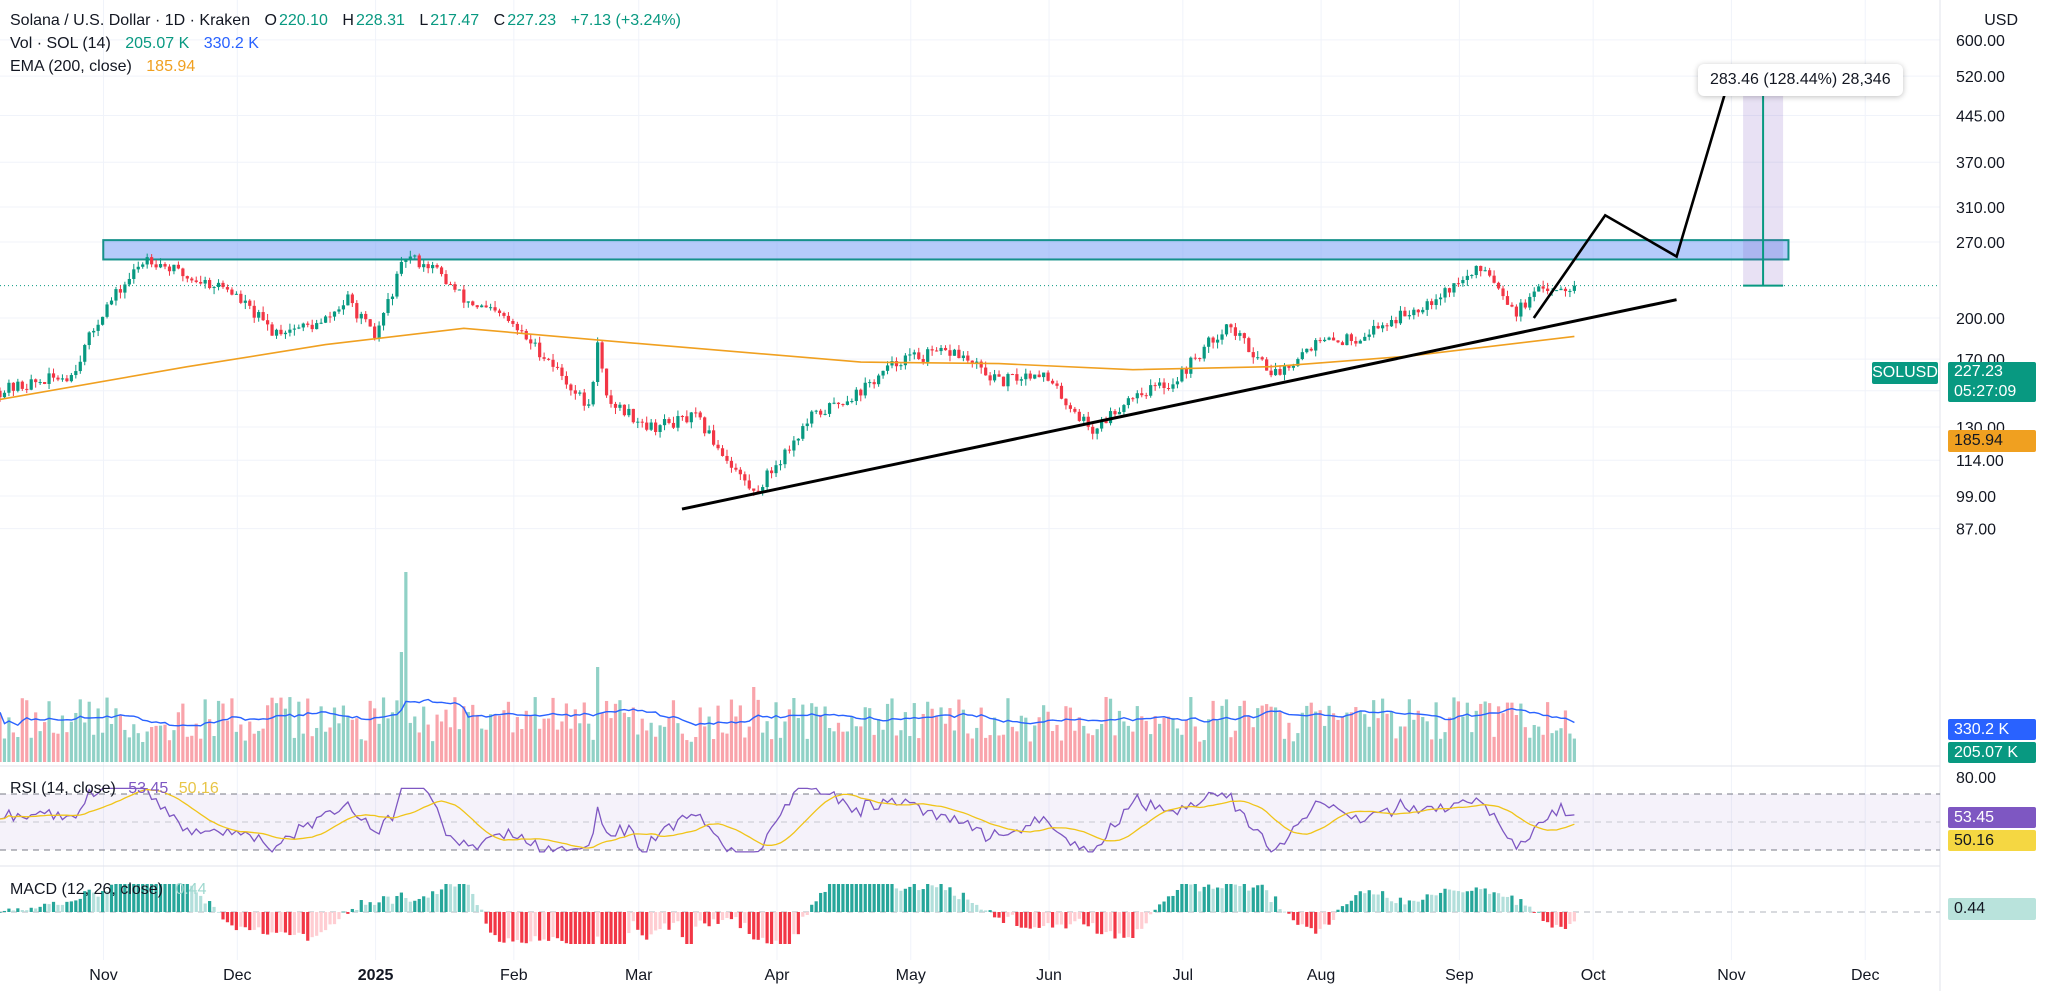 Image resolution: width=2048 pixels, height=991 pixels. Describe the element at coordinates (1980, 243) in the screenshot. I see `y-tick-label: 270.00` at that location.